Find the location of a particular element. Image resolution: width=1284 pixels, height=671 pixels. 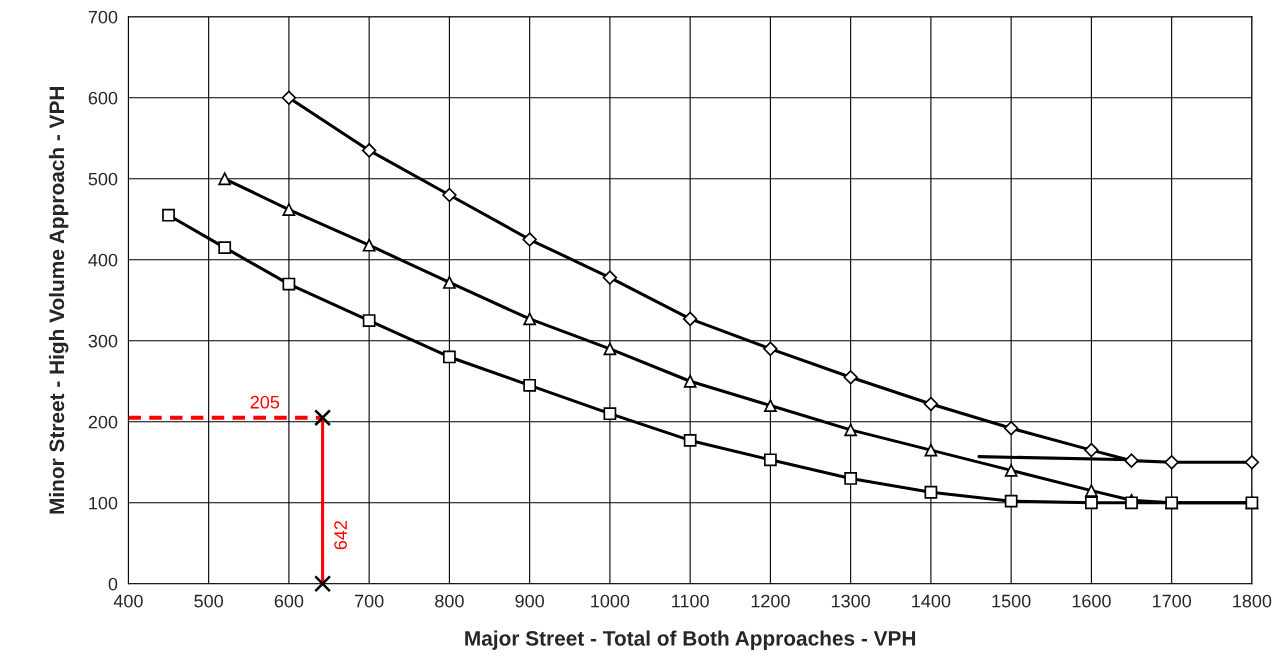

x-tick-label: 1200 is located at coordinates (770, 601).